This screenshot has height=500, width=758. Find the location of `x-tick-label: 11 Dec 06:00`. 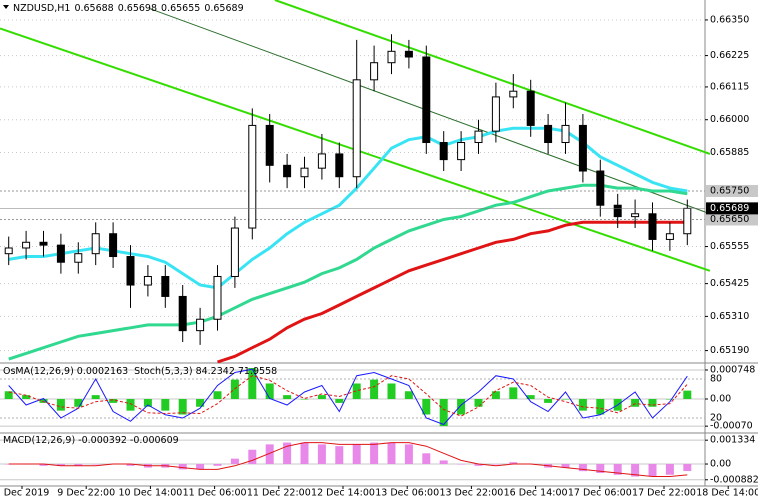

x-tick-label: 11 Dec 06:00 is located at coordinates (215, 493).